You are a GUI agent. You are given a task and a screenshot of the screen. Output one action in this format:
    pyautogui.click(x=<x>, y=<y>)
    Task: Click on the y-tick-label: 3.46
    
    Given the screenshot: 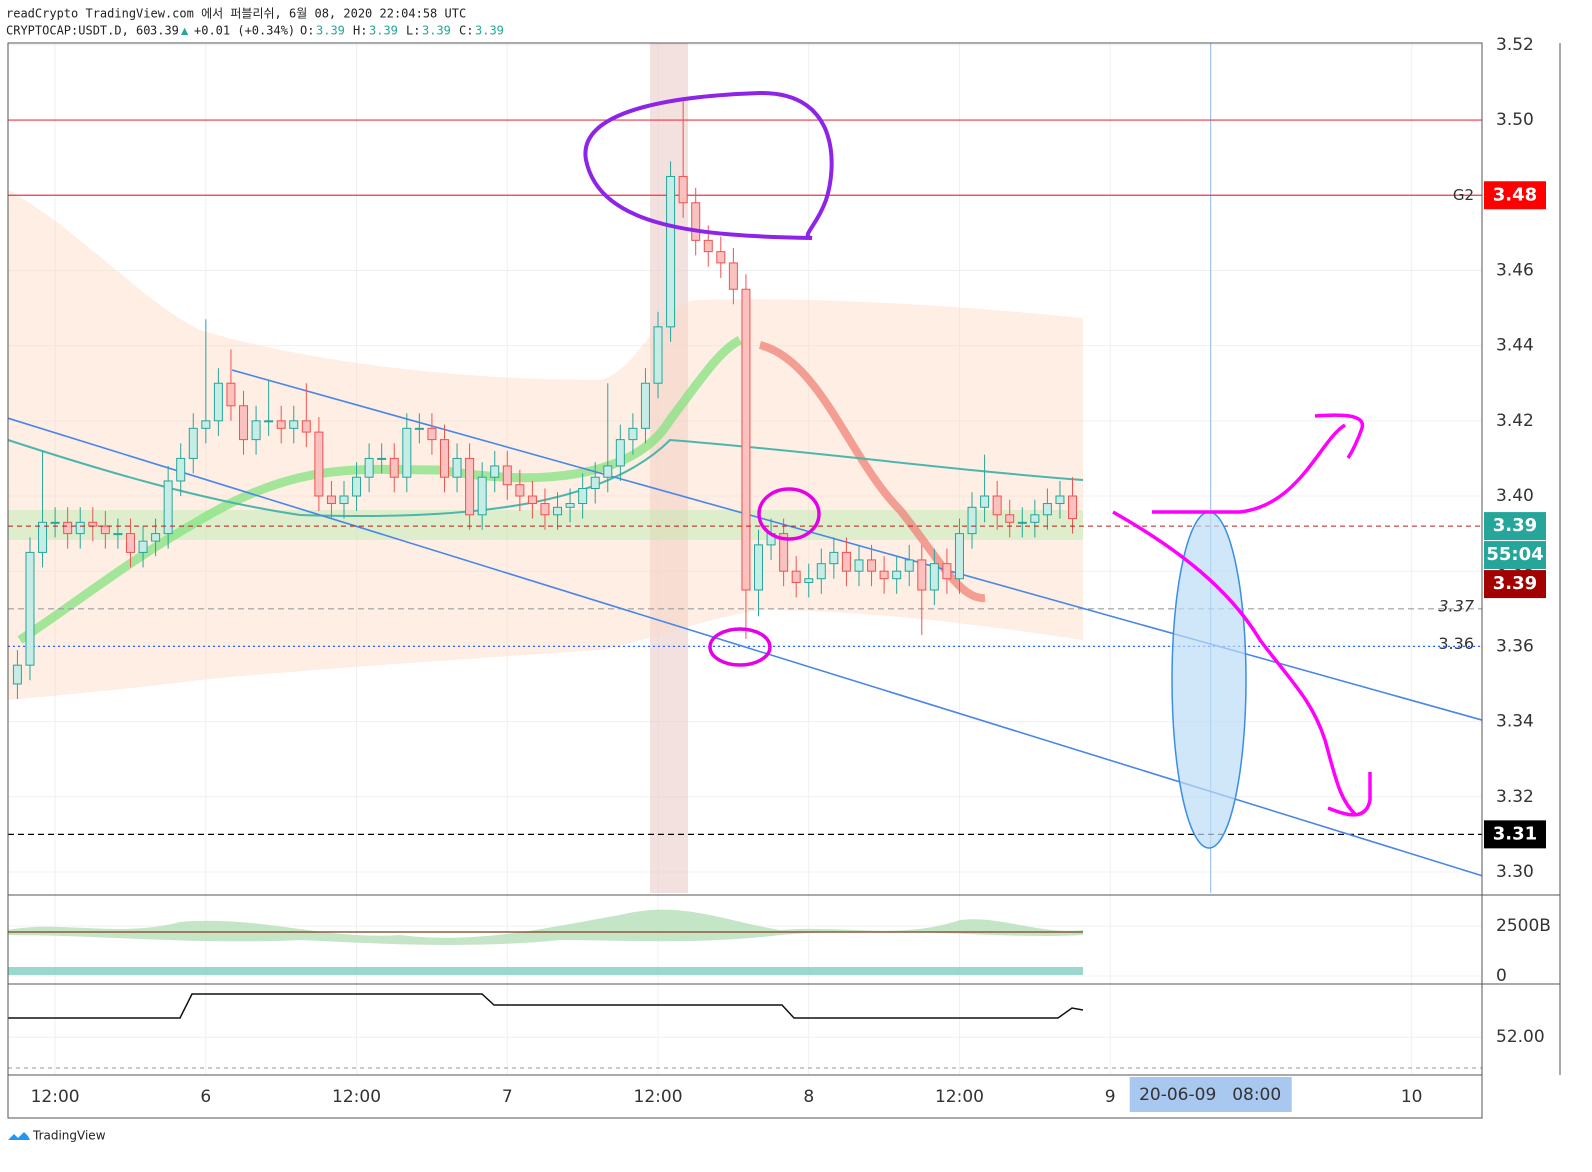 What is the action you would take?
    pyautogui.click(x=1515, y=270)
    